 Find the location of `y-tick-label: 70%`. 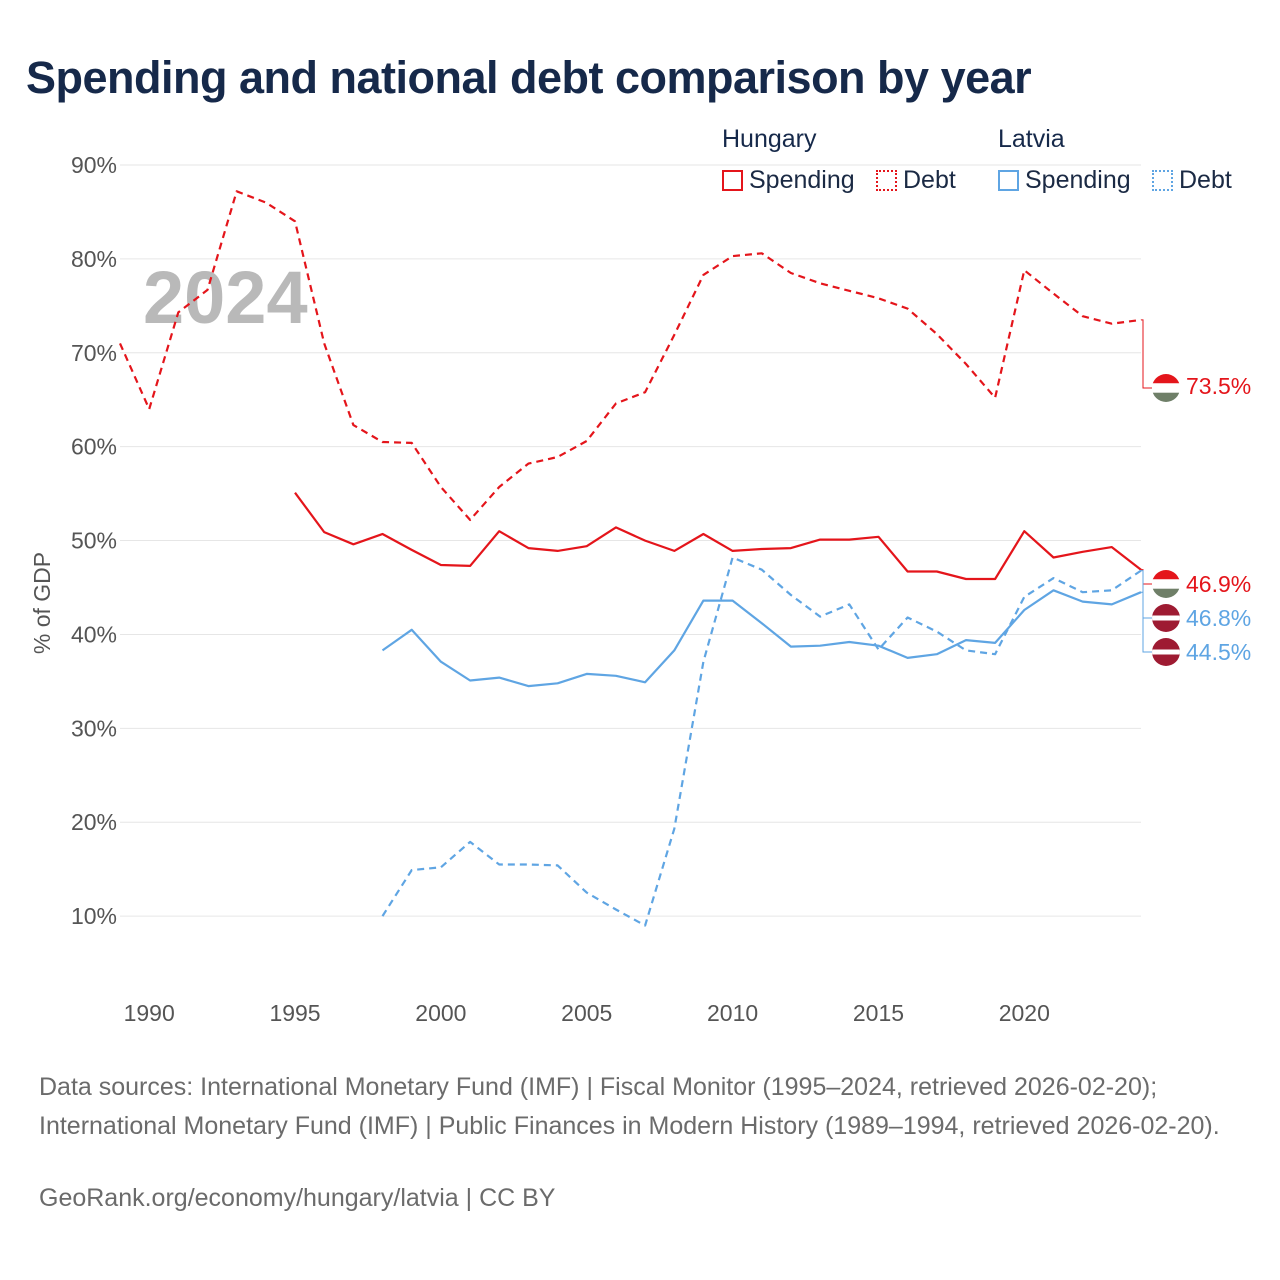

y-tick-label: 70% is located at coordinates (94, 353).